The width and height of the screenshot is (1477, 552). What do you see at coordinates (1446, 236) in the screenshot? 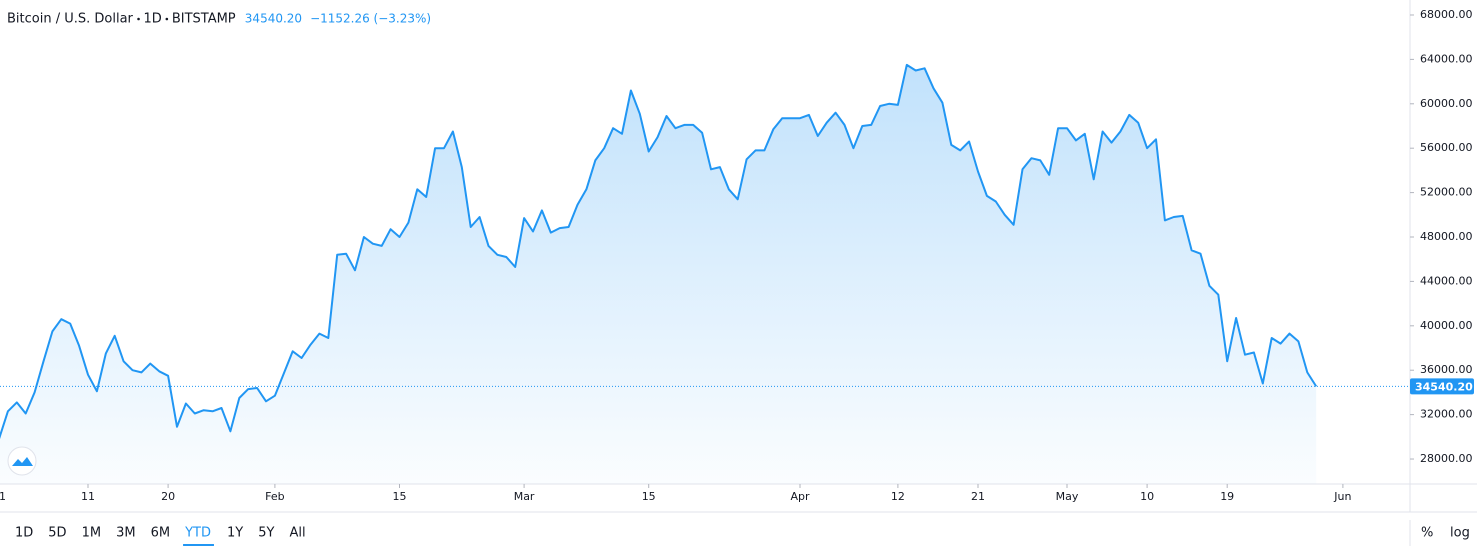
I see `y-tick-label: 48000.00` at bounding box center [1446, 236].